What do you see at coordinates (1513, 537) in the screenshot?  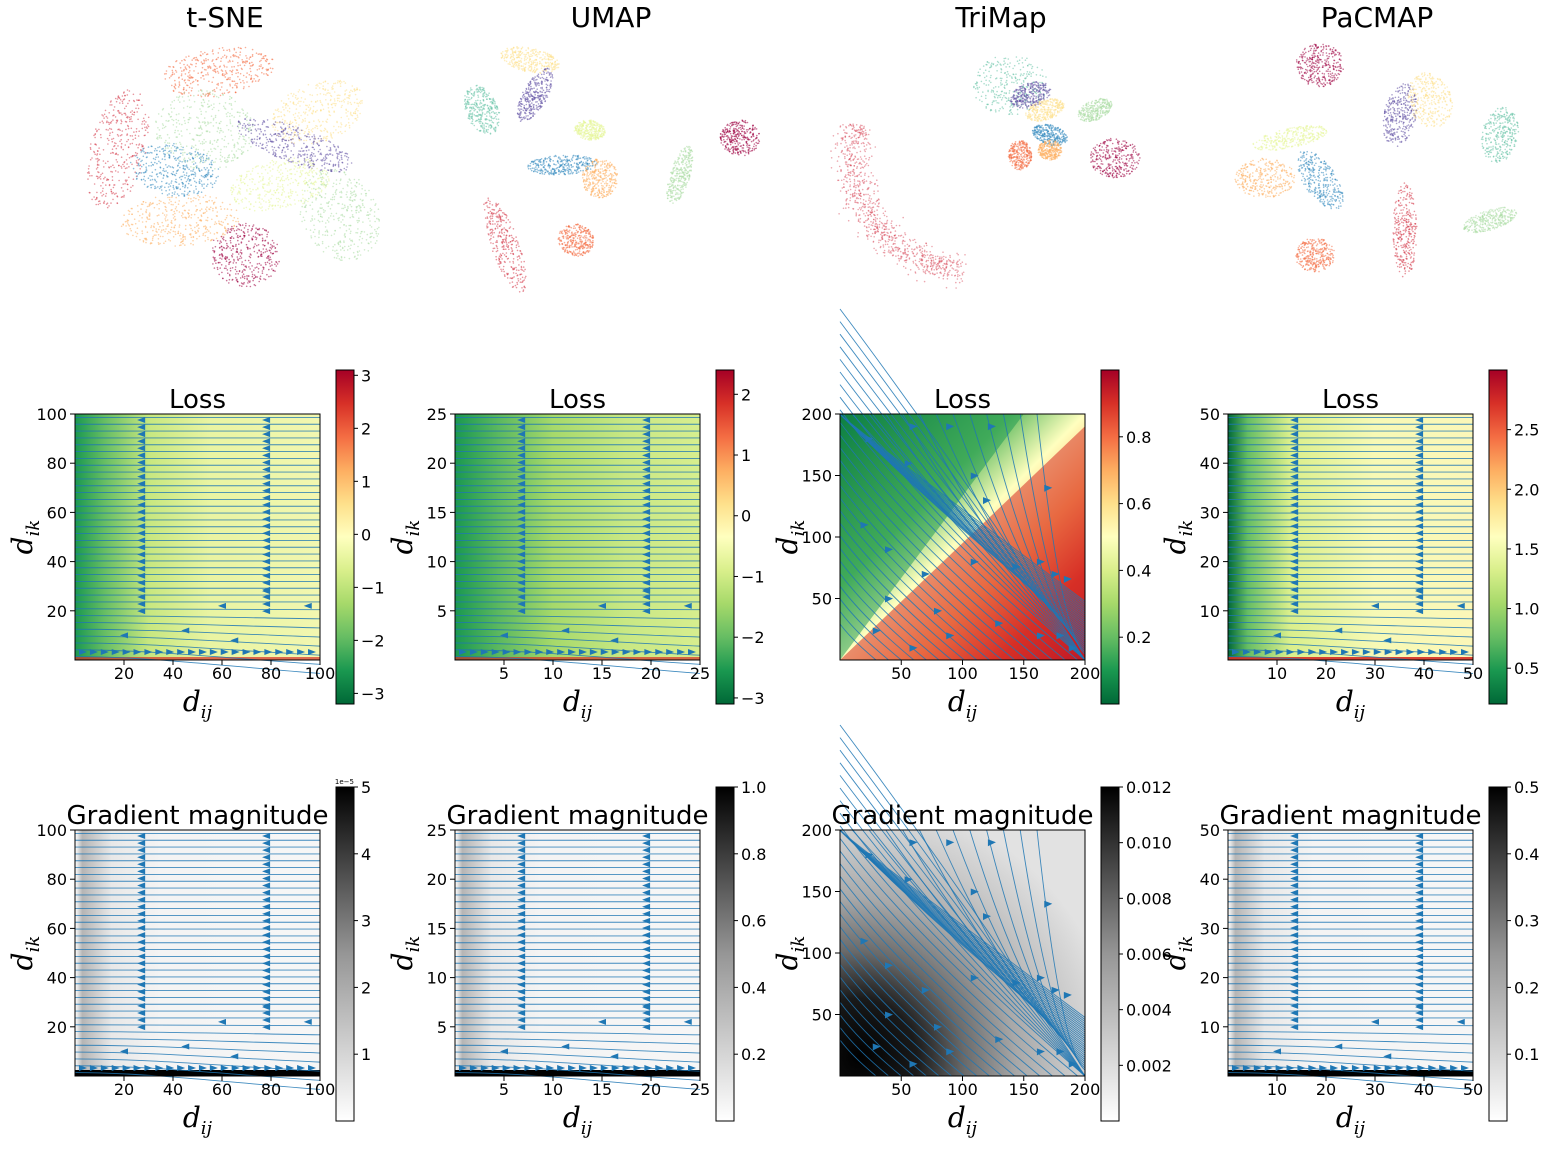 I see `colorbar: 2.5 2.0 1.5 1.0 0.5` at bounding box center [1513, 537].